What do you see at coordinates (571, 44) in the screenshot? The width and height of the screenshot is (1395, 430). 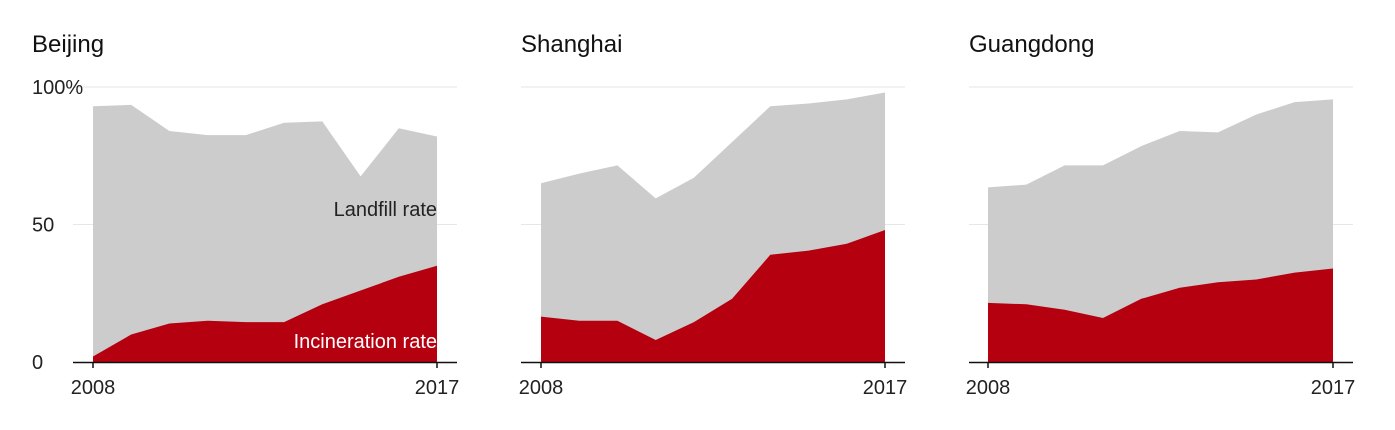 I see `panel-title: Shanghai` at bounding box center [571, 44].